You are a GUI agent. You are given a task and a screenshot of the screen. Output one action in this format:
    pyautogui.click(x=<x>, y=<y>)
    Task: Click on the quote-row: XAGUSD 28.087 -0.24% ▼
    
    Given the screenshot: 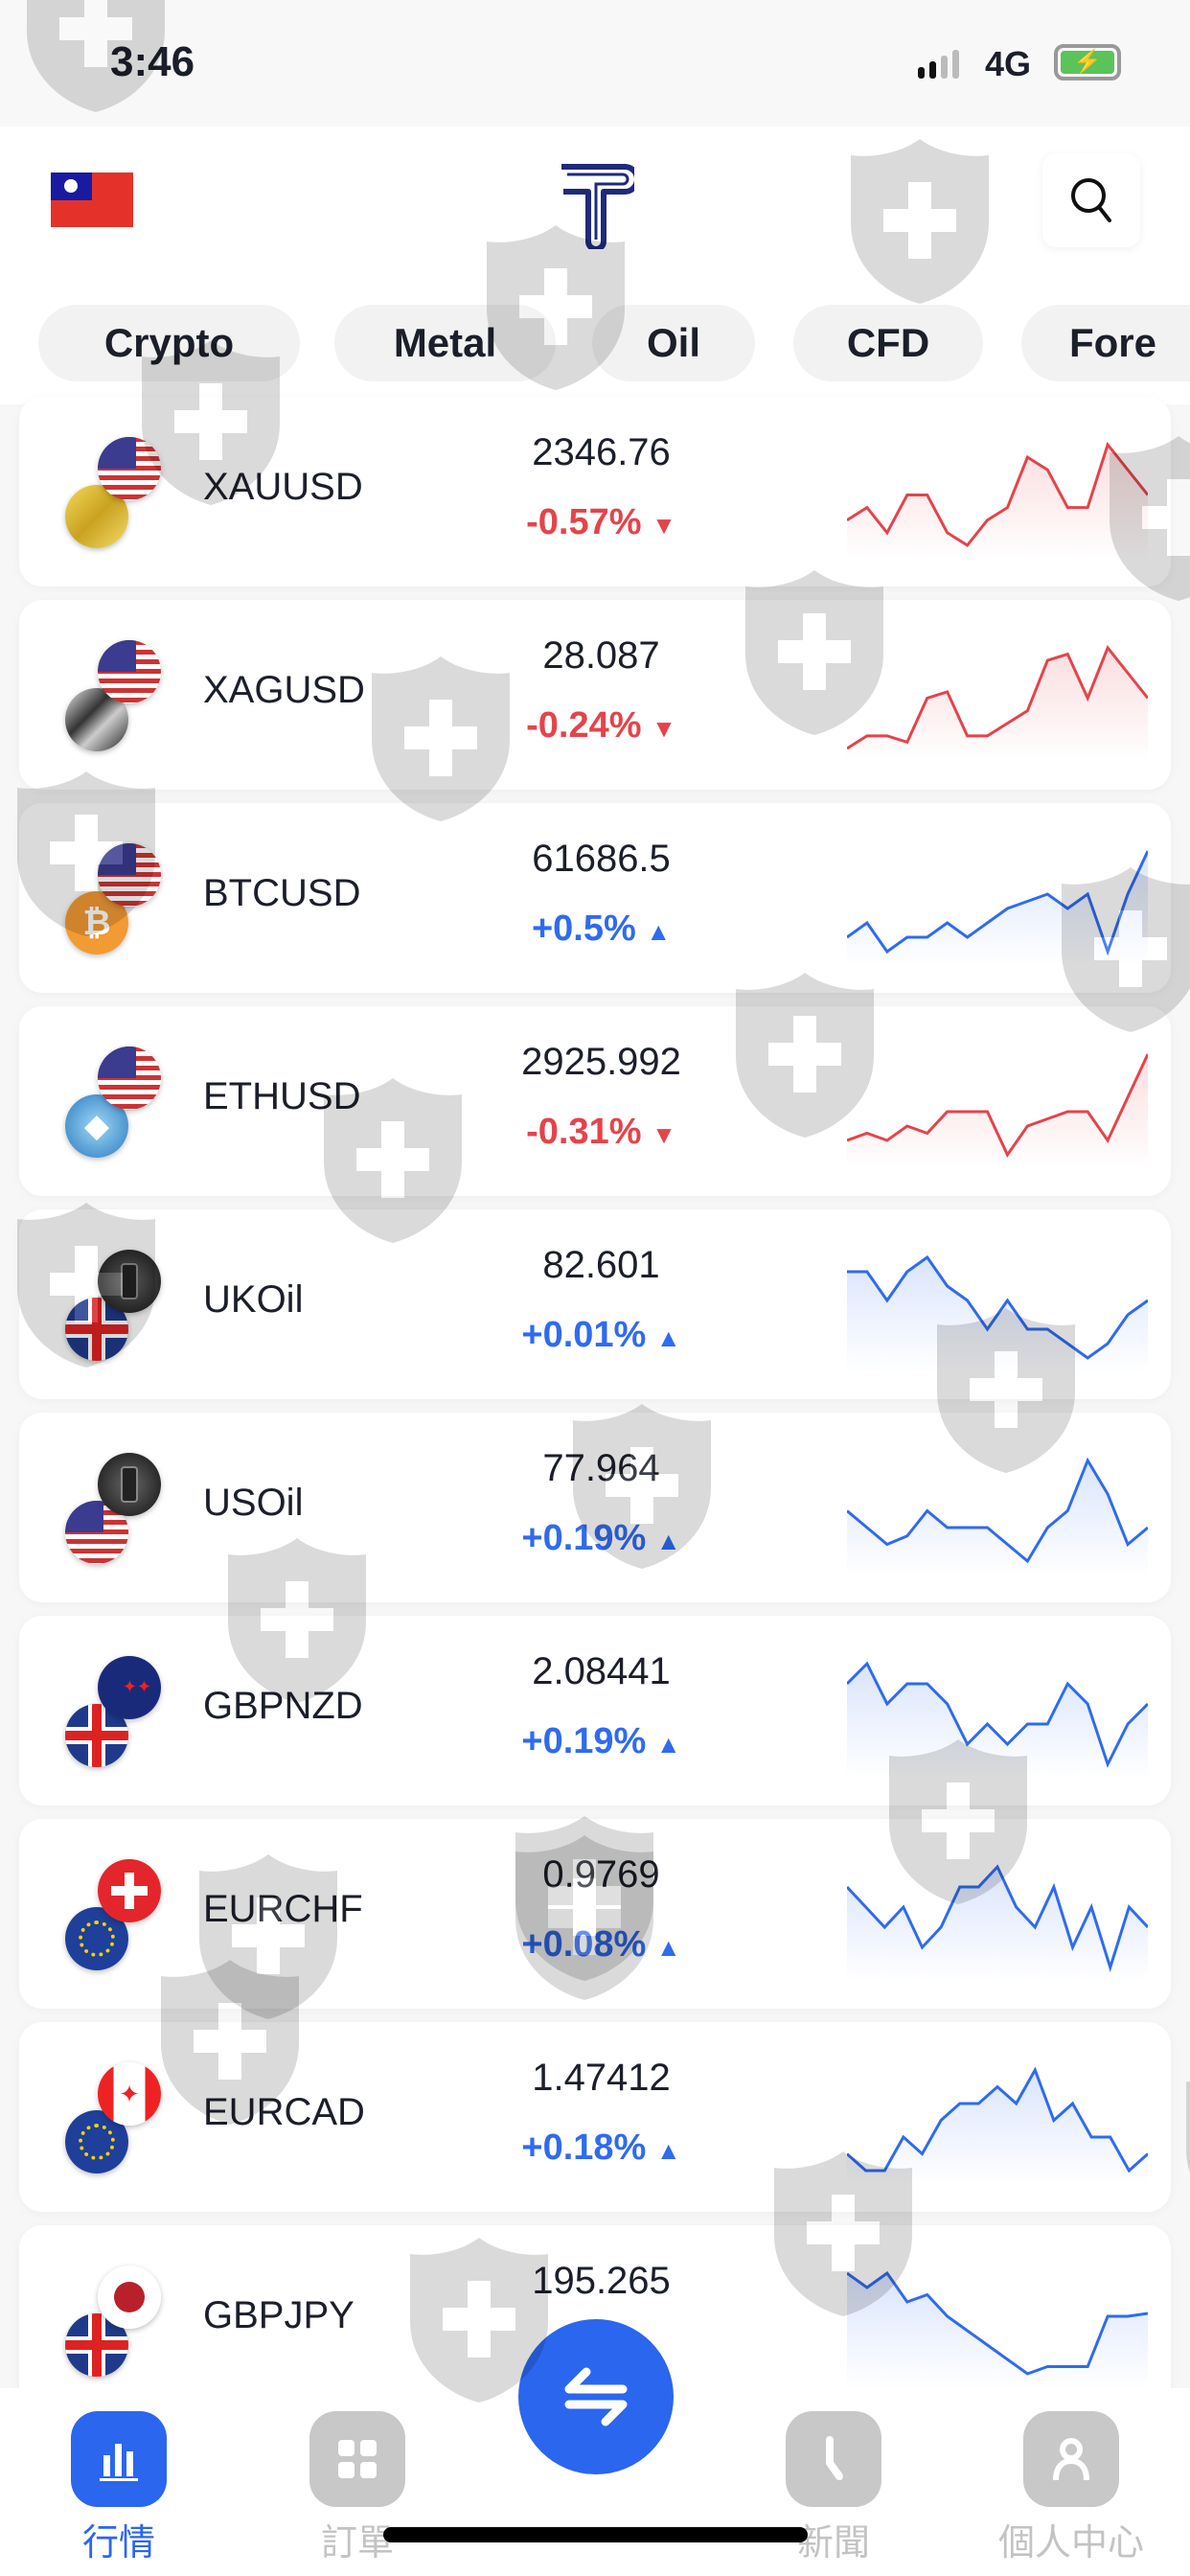 What is the action you would take?
    pyautogui.click(x=595, y=695)
    